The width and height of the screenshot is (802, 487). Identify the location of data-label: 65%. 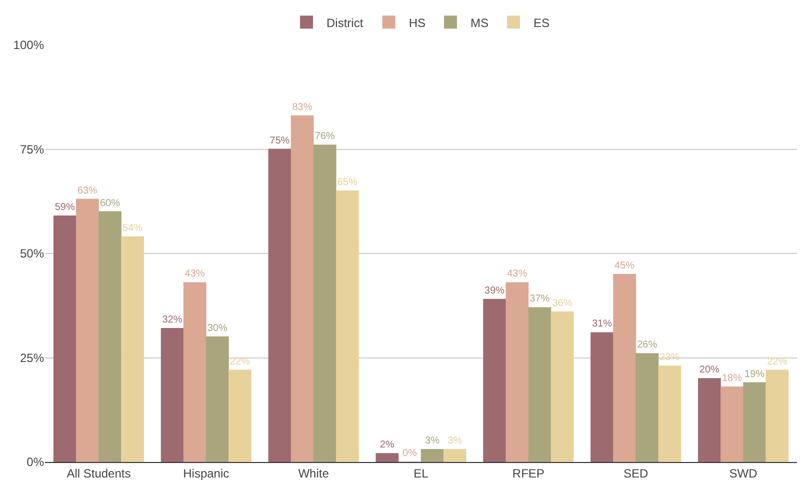
(347, 182).